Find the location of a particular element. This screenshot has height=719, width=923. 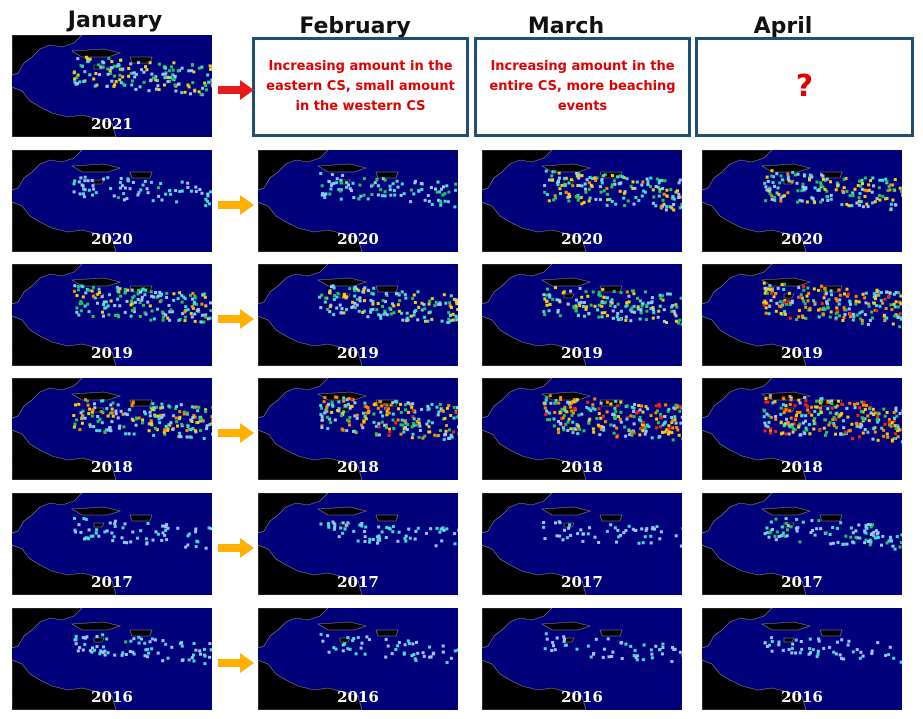

land-hispaniola is located at coordinates (611, 518).